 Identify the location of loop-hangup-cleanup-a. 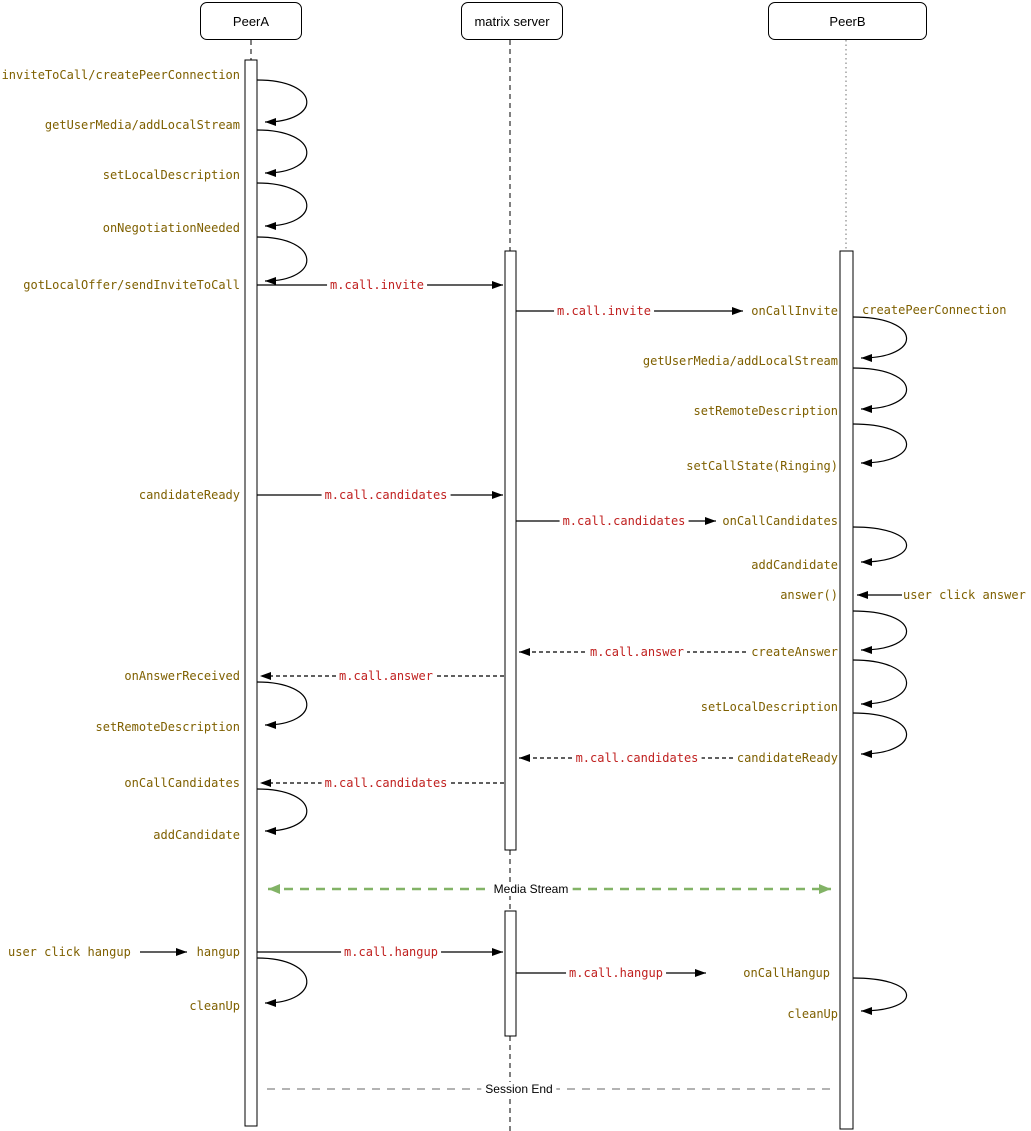
(282, 982).